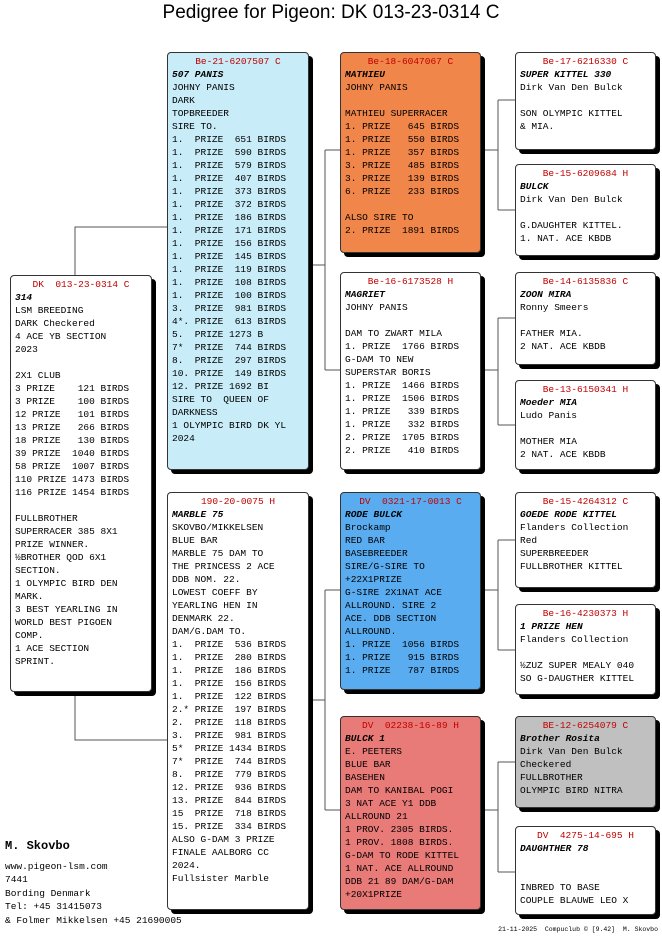  What do you see at coordinates (551, 333) in the screenshot?
I see `text-line: FATHER MIA.` at bounding box center [551, 333].